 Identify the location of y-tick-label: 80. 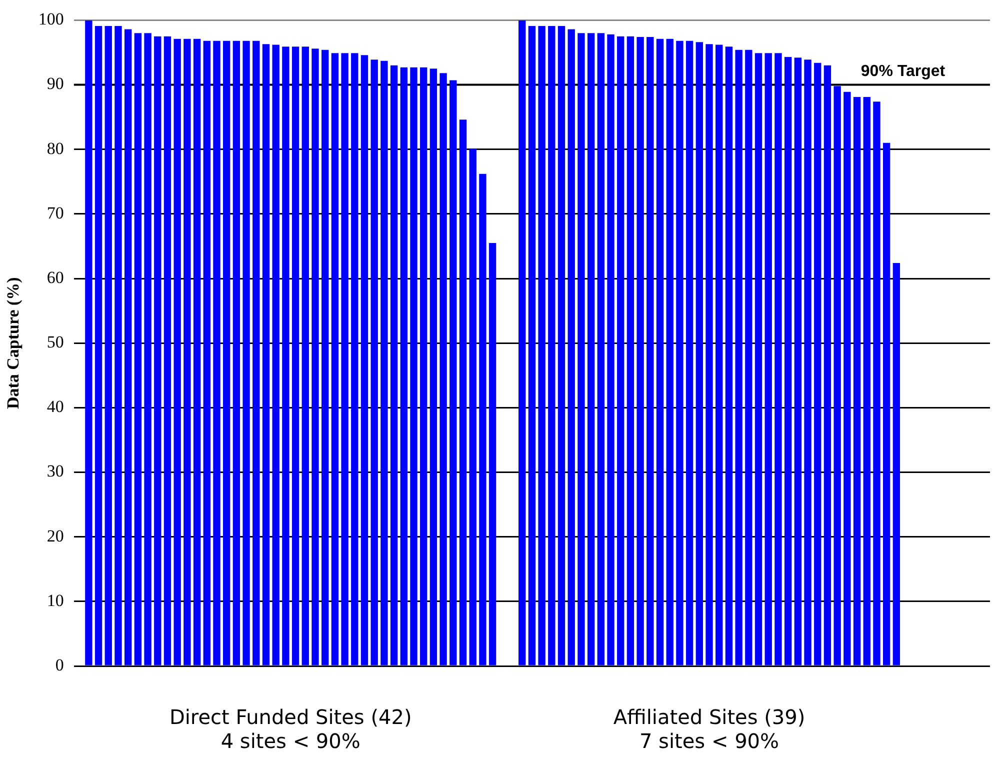
(55, 148).